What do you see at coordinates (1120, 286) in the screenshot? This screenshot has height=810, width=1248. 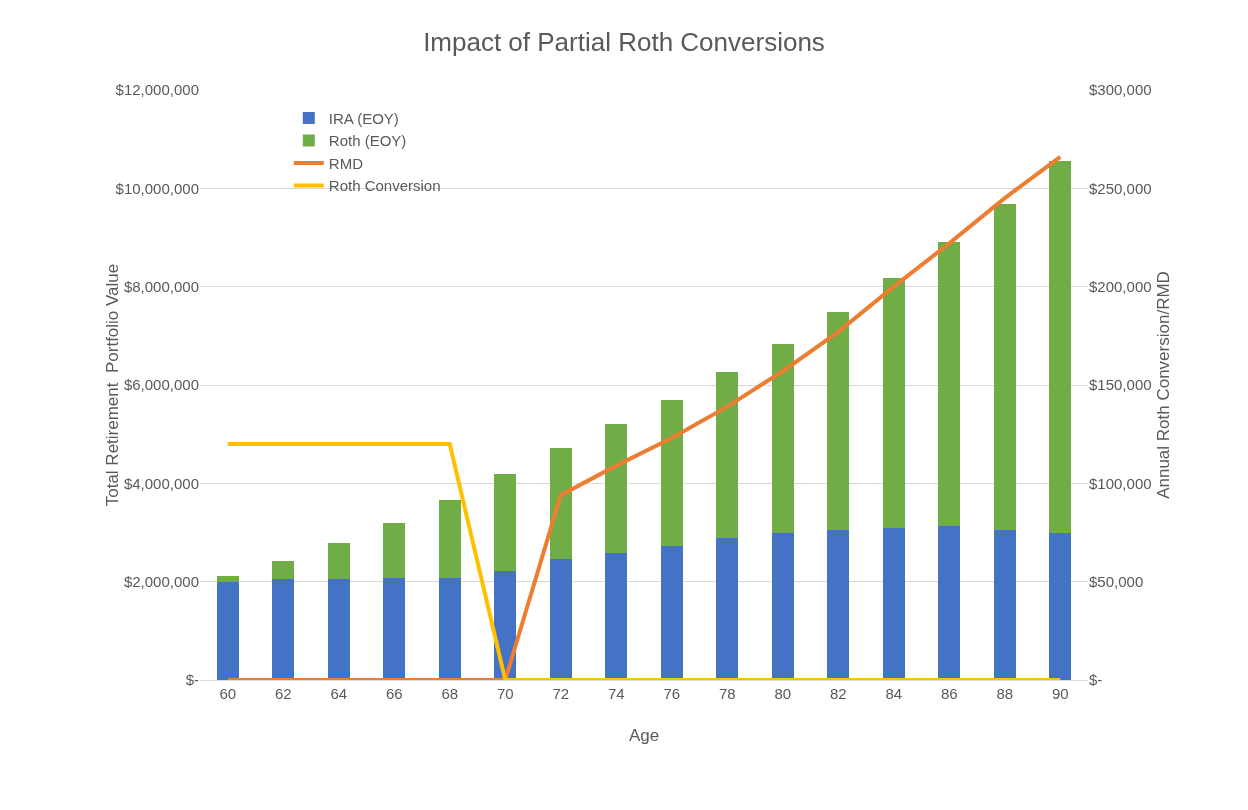 I see `y2-tick-label: $200,000` at bounding box center [1120, 286].